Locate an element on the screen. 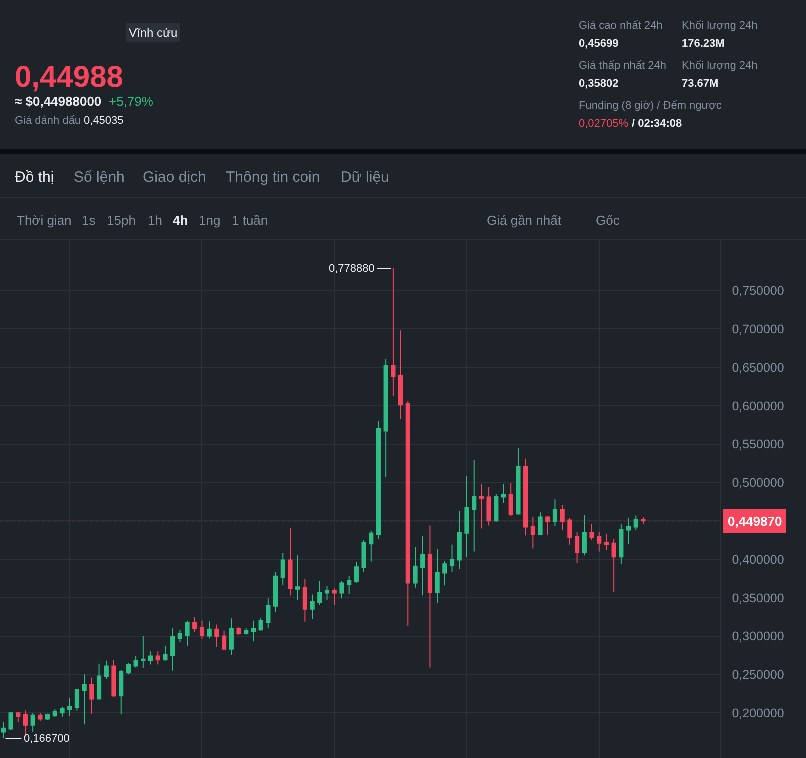  text: Giao dịch is located at coordinates (174, 177).